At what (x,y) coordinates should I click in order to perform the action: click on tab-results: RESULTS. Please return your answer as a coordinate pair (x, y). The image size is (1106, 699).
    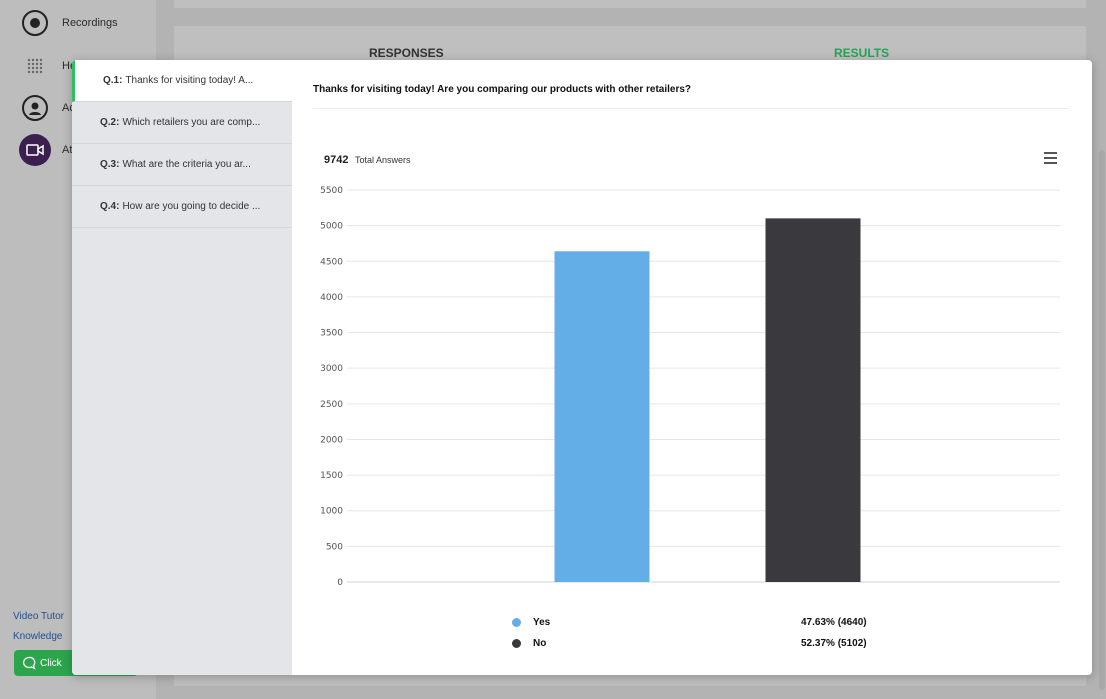
    Looking at the image, I should click on (862, 53).